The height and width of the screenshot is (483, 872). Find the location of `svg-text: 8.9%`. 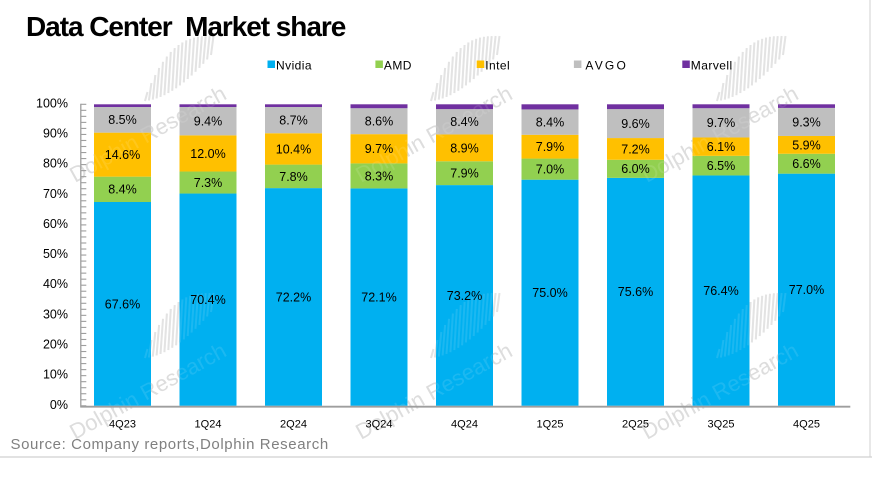

svg-text: 8.9% is located at coordinates (464, 148).